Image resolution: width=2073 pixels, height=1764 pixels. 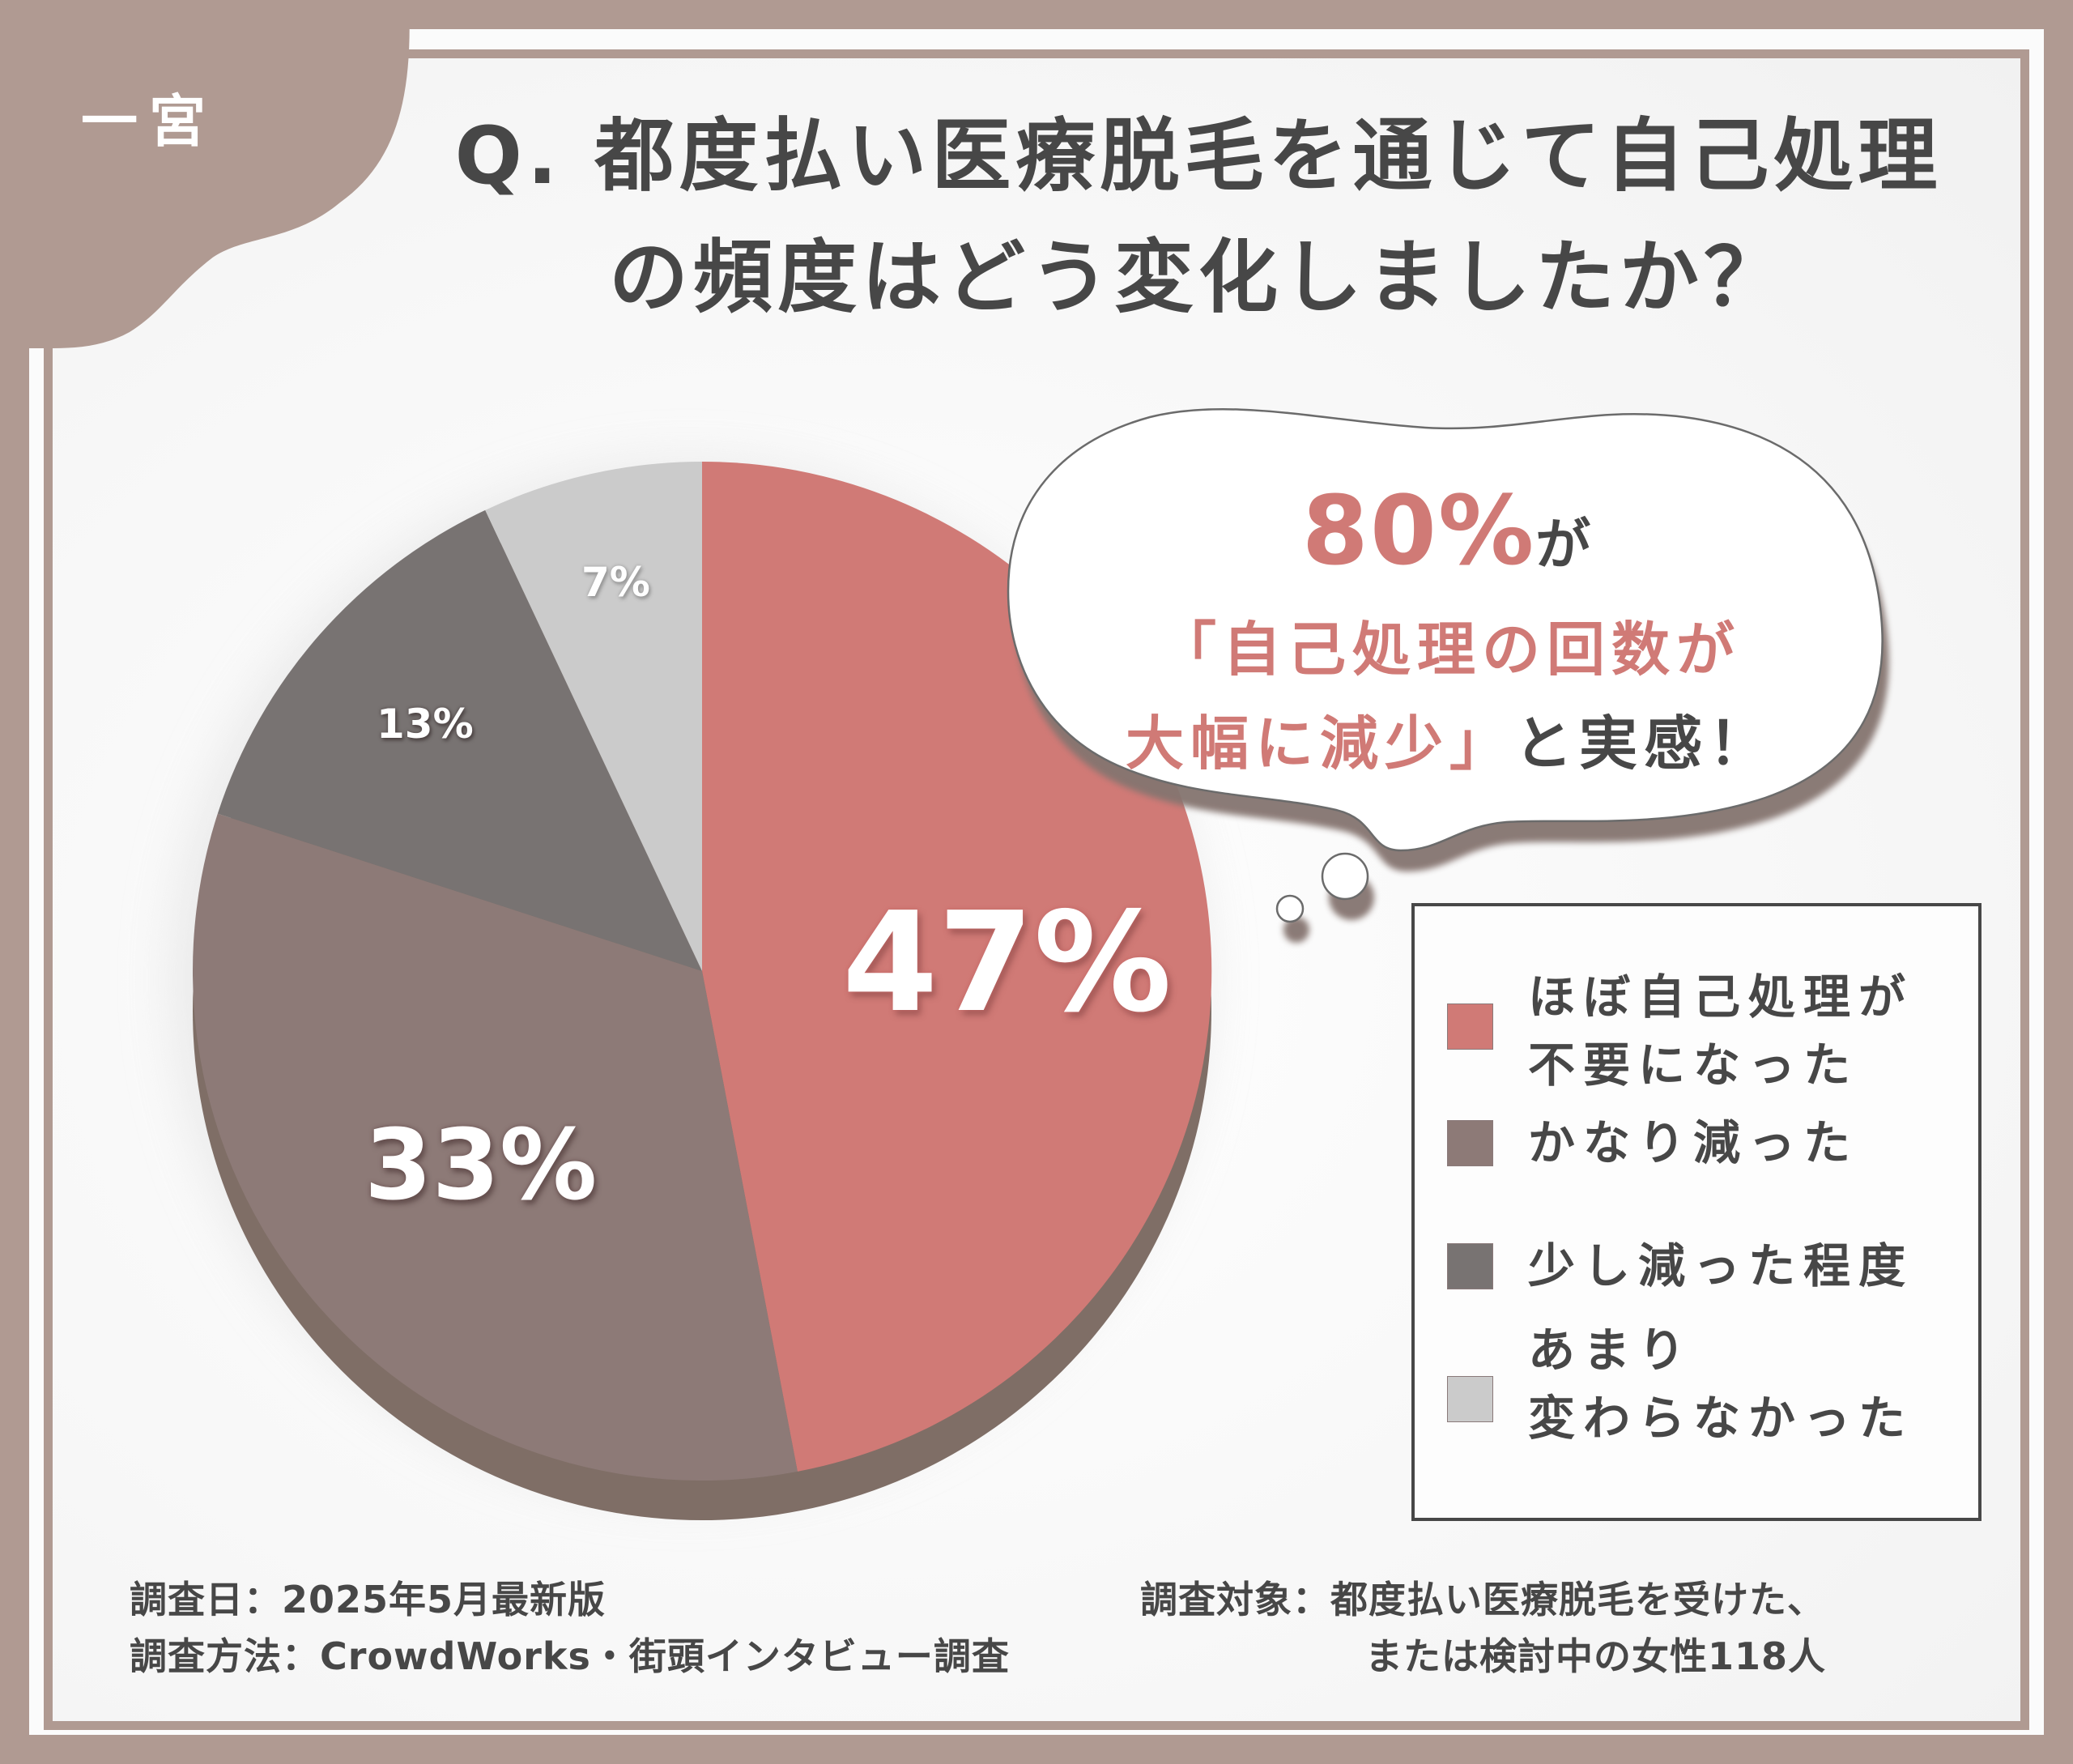 What do you see at coordinates (1449, 650) in the screenshot?
I see `callout-line-2: 「自己処理の回数が` at bounding box center [1449, 650].